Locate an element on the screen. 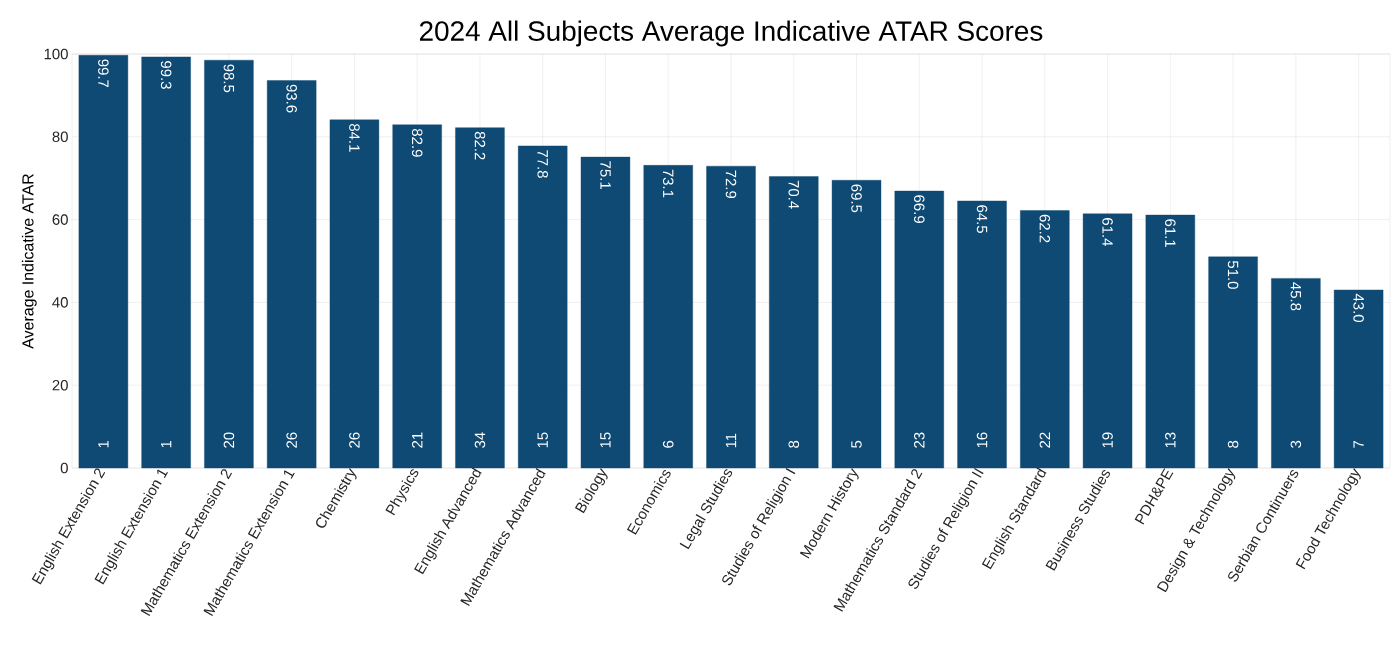 The width and height of the screenshot is (1398, 652). y-tick-label: 80 is located at coordinates (60, 137).